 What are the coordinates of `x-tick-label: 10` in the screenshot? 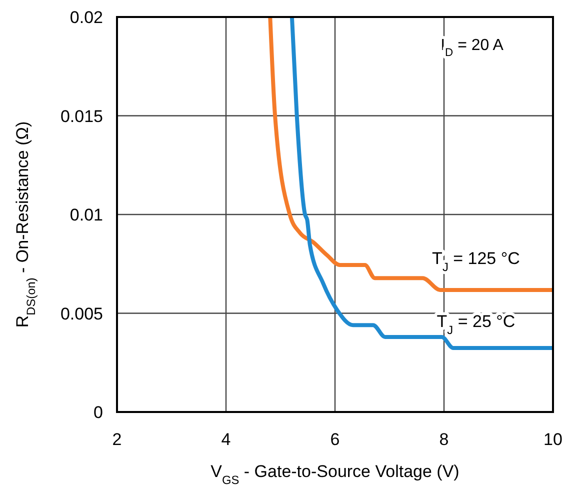 It's located at (553, 439).